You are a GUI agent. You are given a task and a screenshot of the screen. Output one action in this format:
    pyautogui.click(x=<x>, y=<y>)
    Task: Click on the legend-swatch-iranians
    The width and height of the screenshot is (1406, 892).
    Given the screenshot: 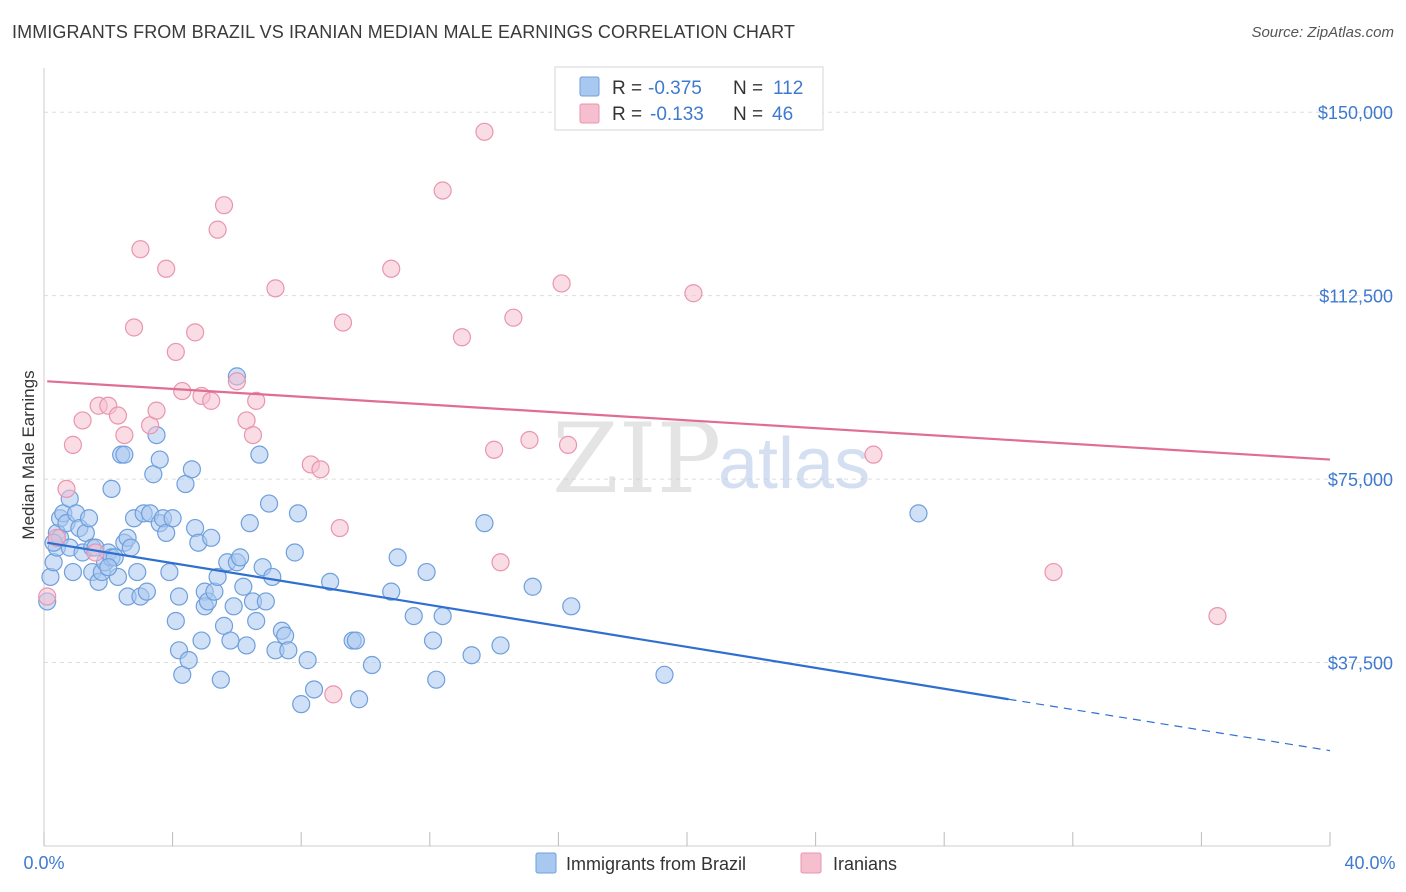 What is the action you would take?
    pyautogui.click(x=589, y=113)
    